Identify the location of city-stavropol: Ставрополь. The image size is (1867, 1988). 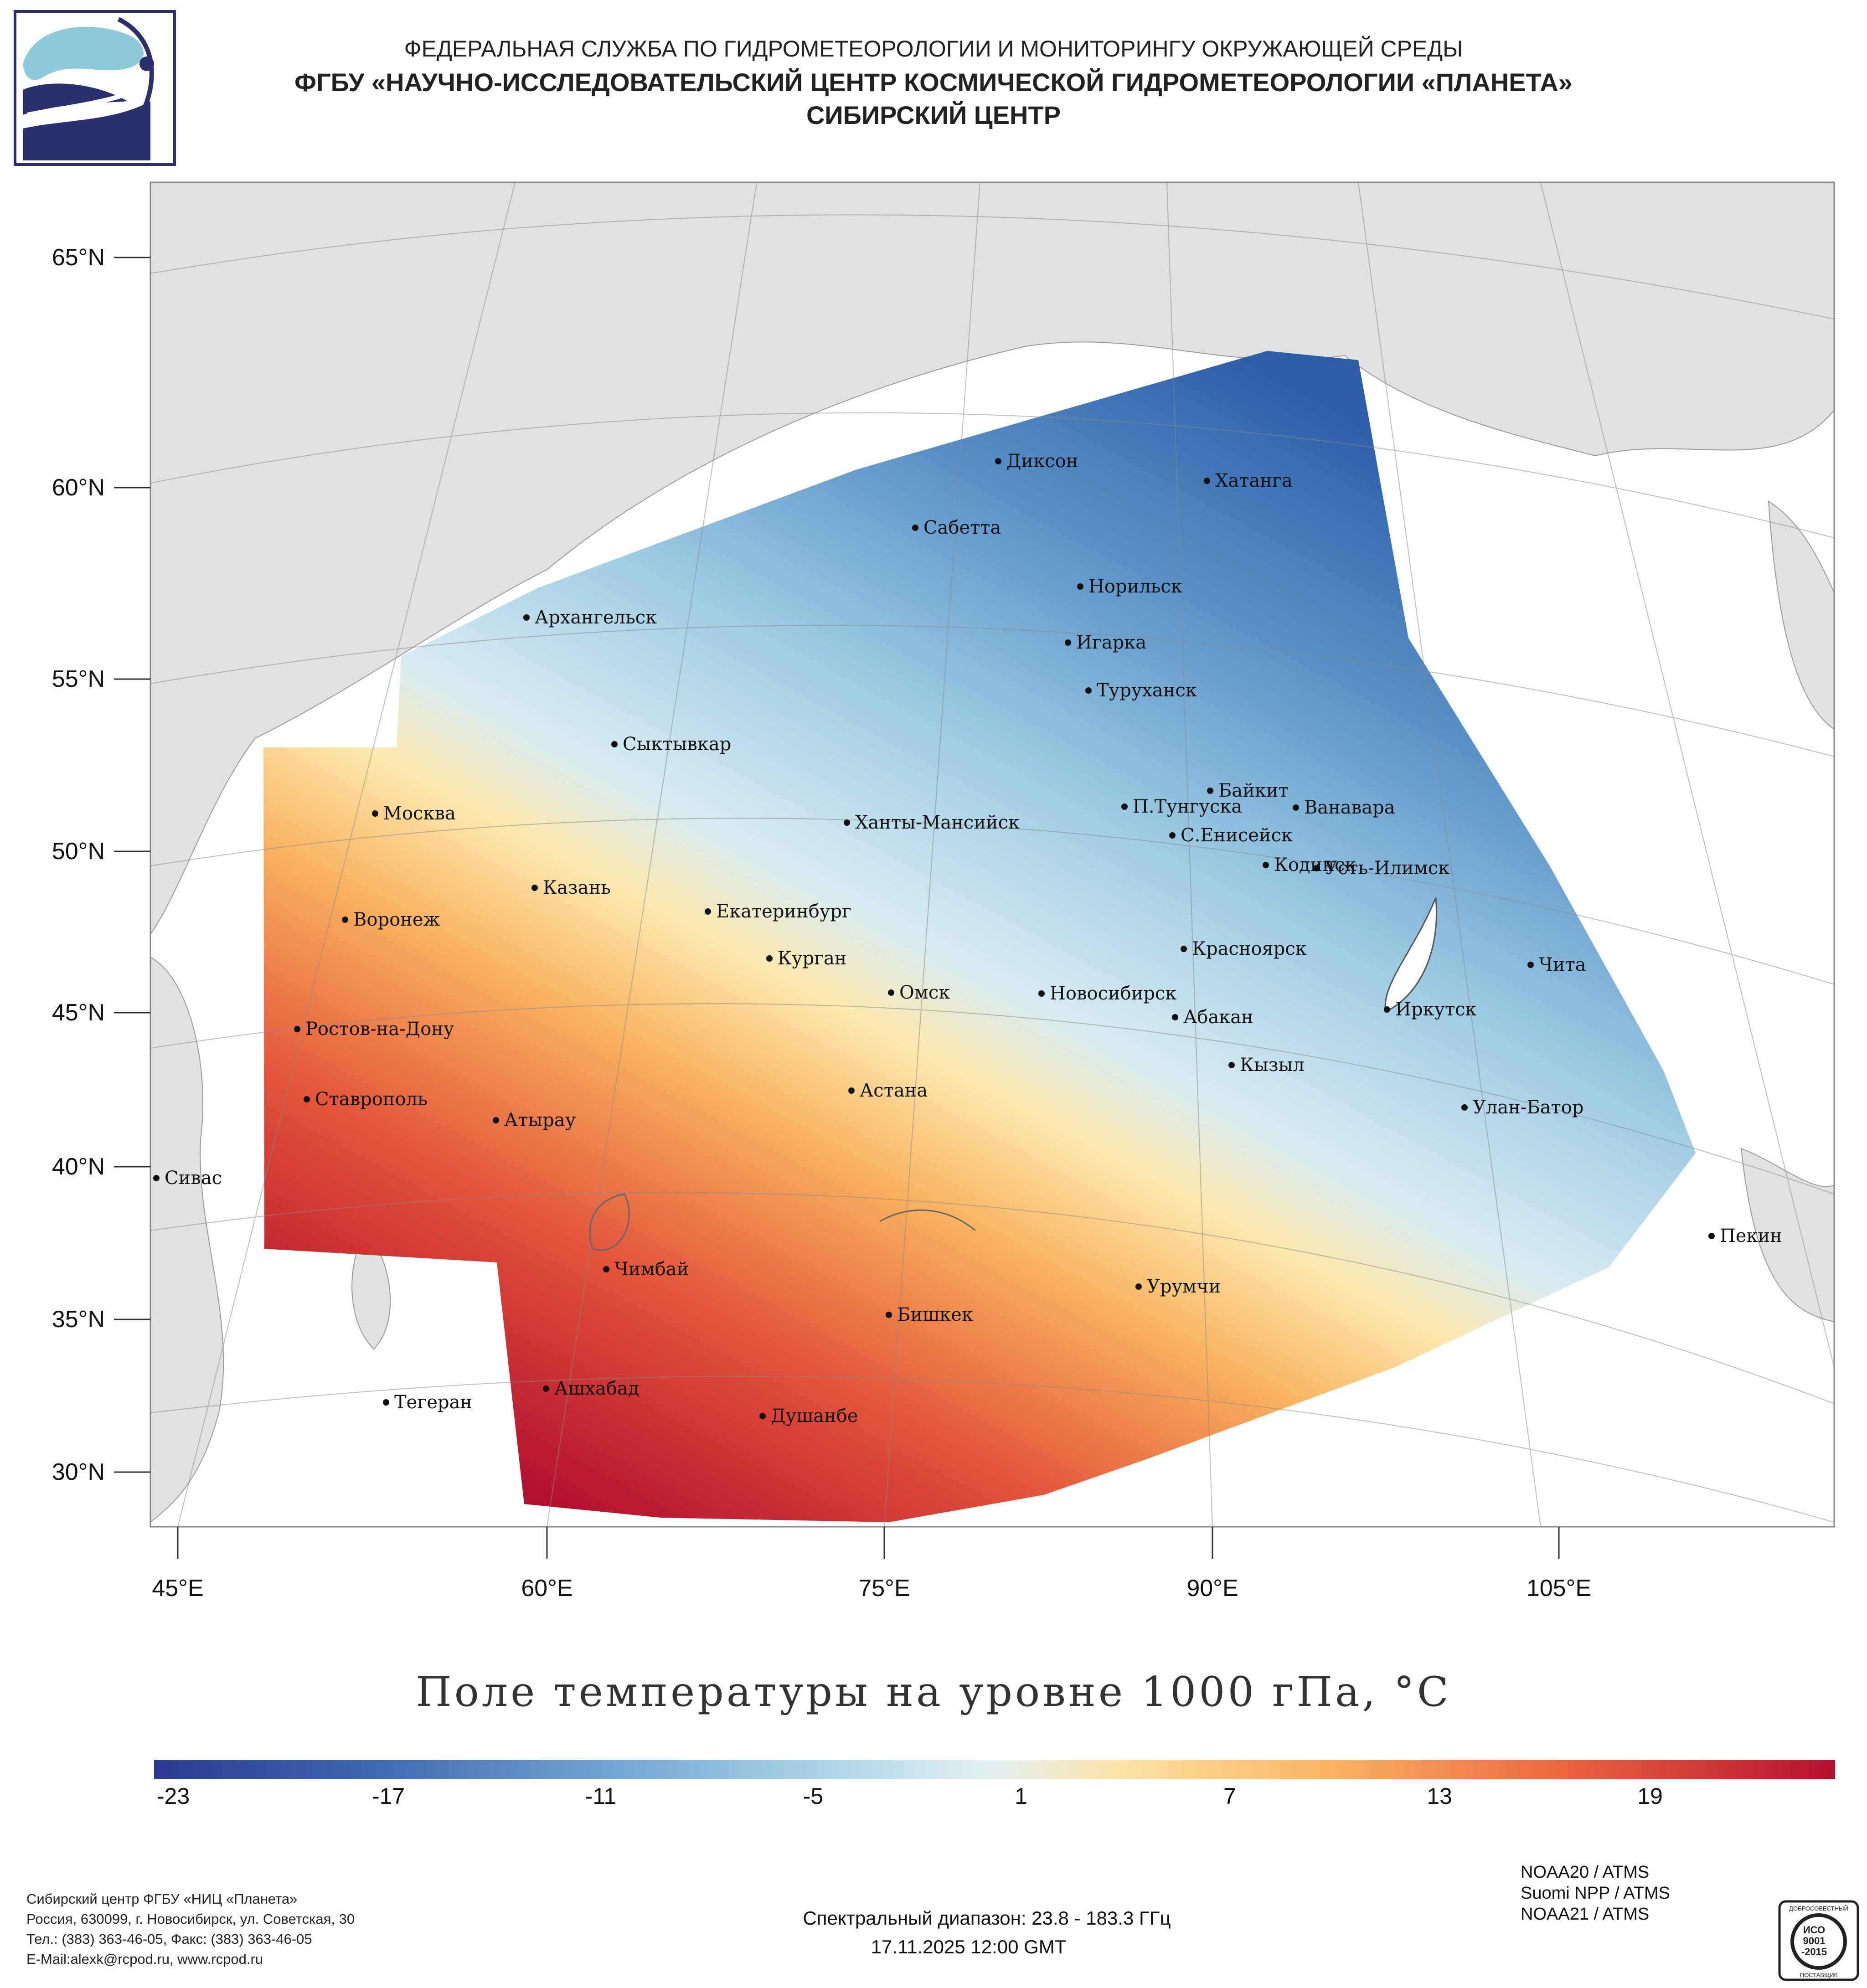
(366, 1100).